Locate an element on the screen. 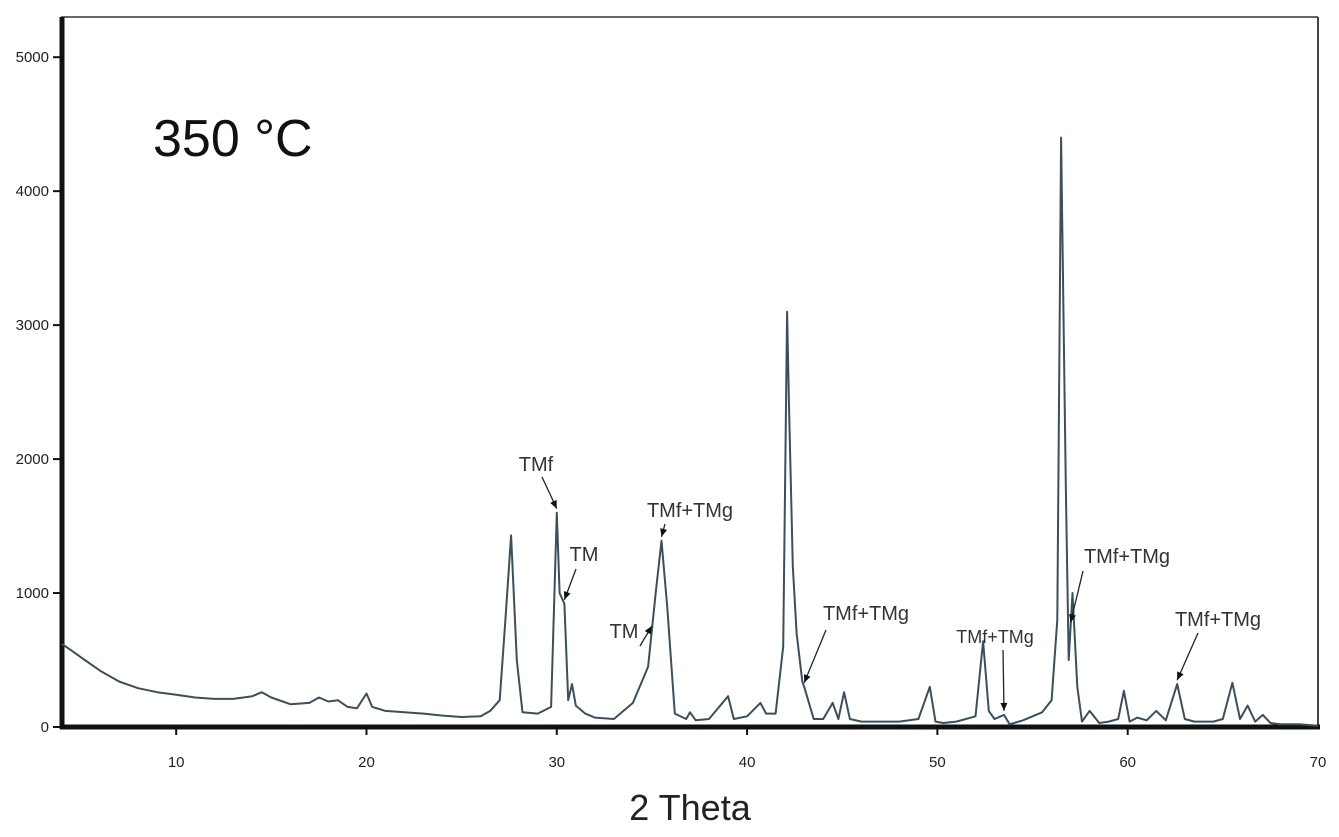  y-tick-label: 2000 is located at coordinates (32, 459).